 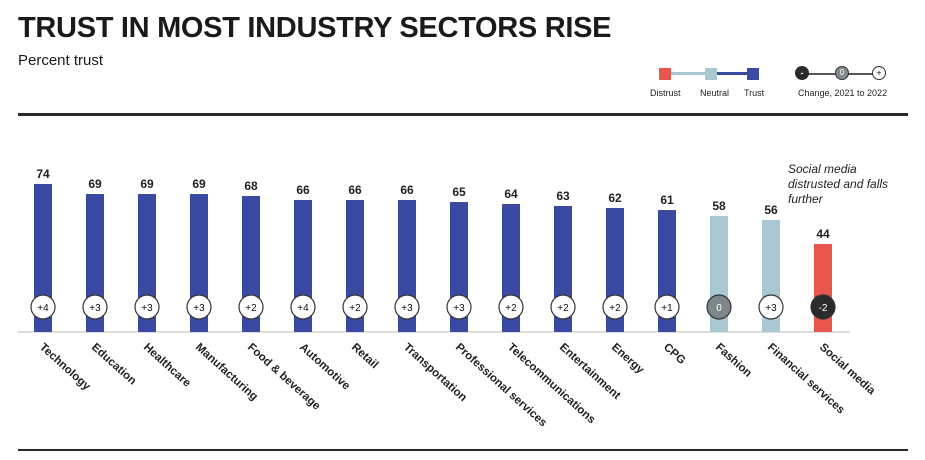 I want to click on value-label-manufacturing: 69, so click(x=199, y=184).